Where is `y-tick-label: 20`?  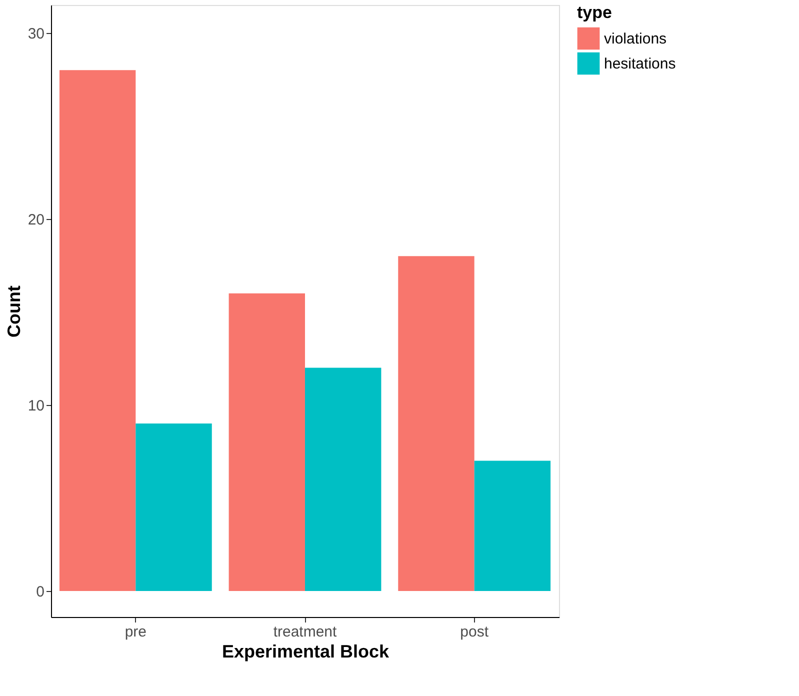 y-tick-label: 20 is located at coordinates (36, 219).